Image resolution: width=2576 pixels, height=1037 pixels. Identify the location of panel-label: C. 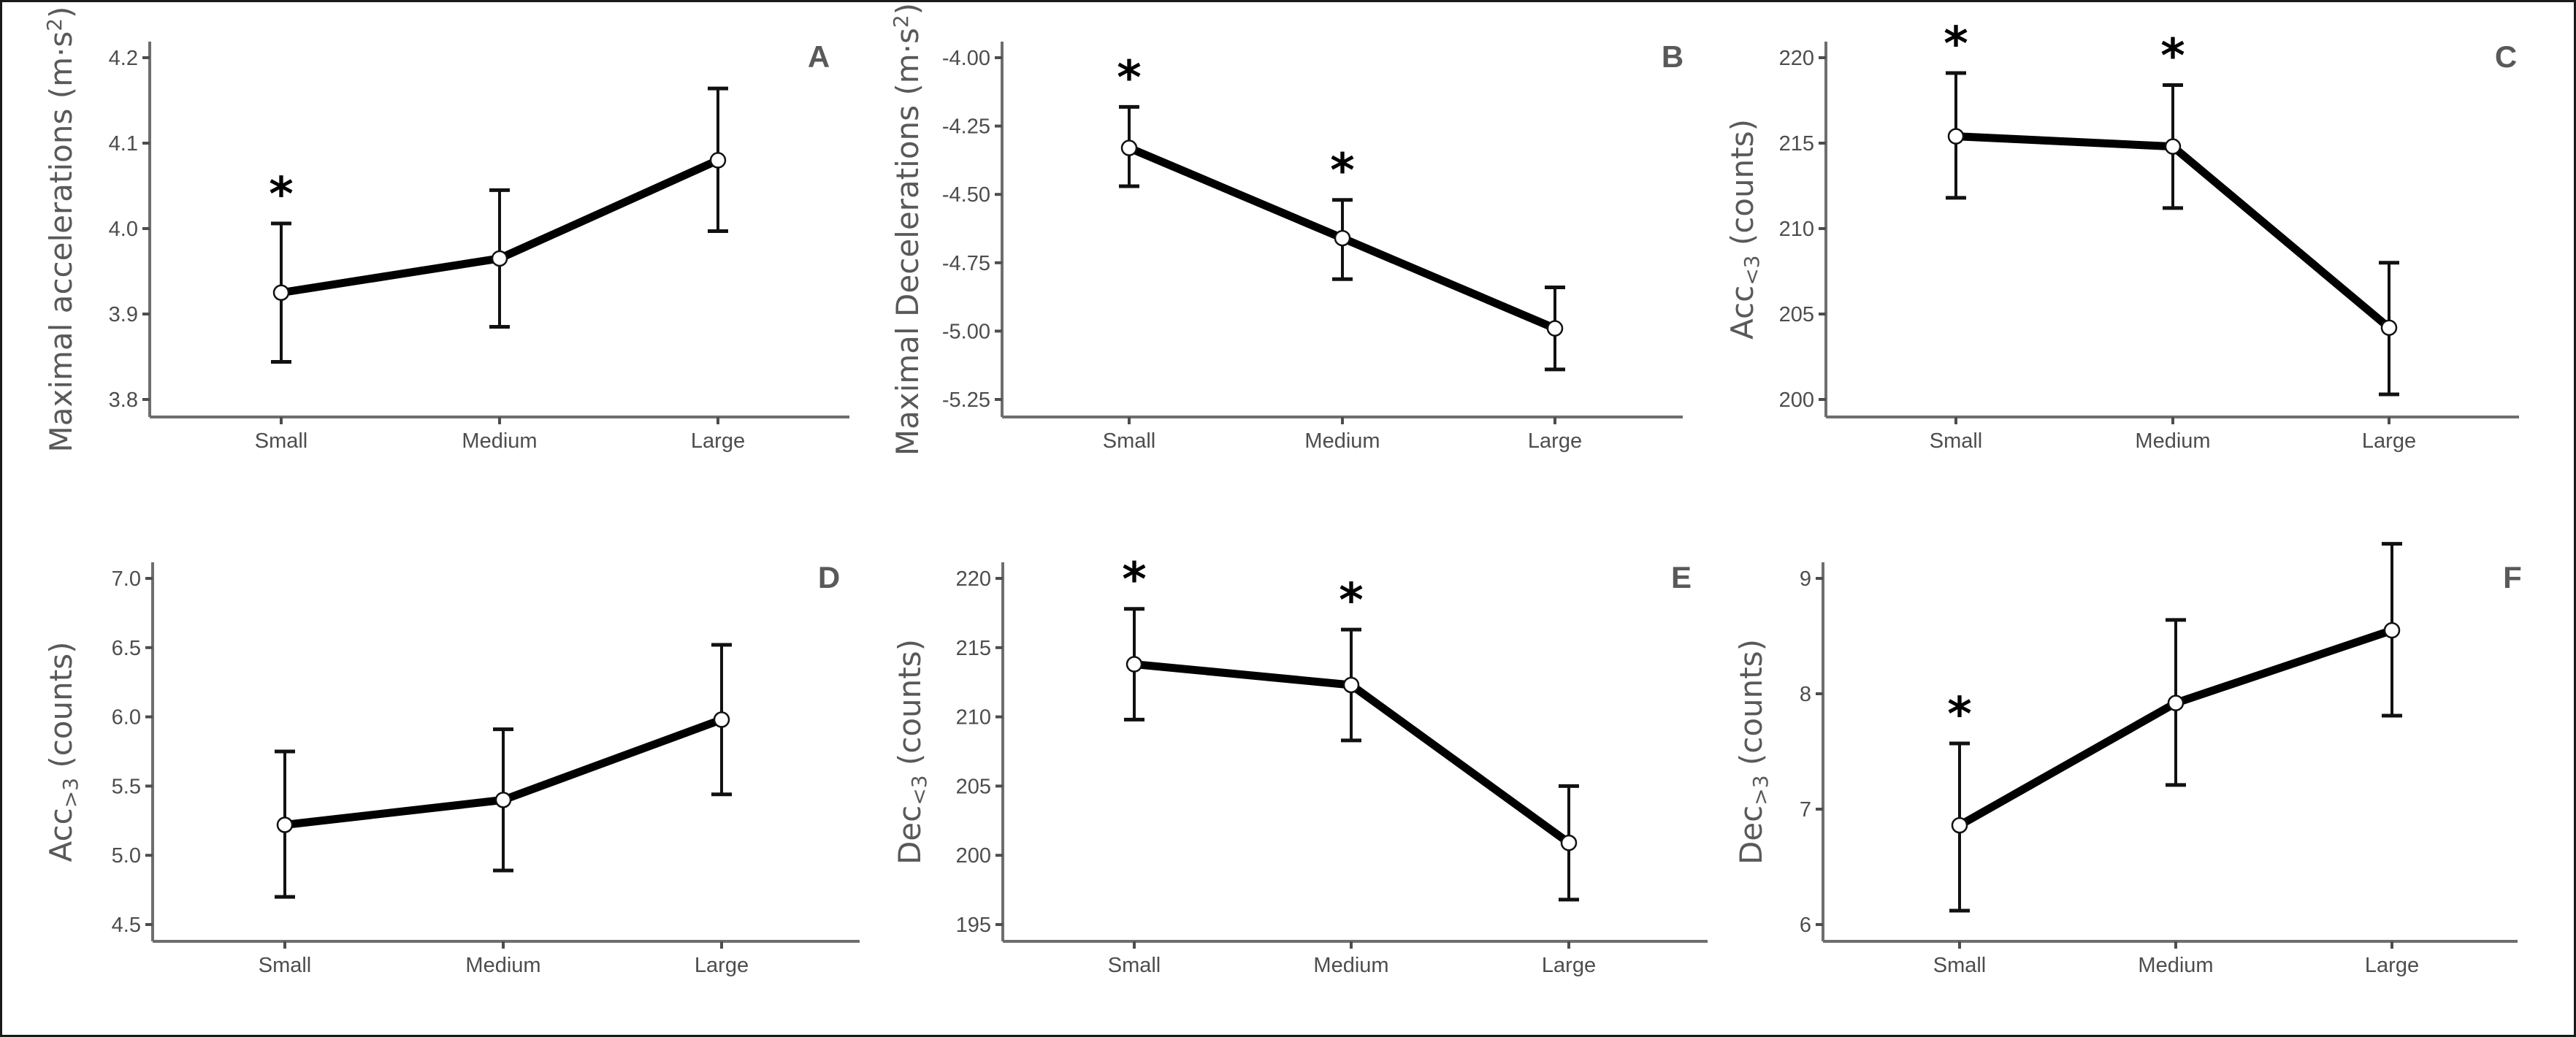
(2506, 56).